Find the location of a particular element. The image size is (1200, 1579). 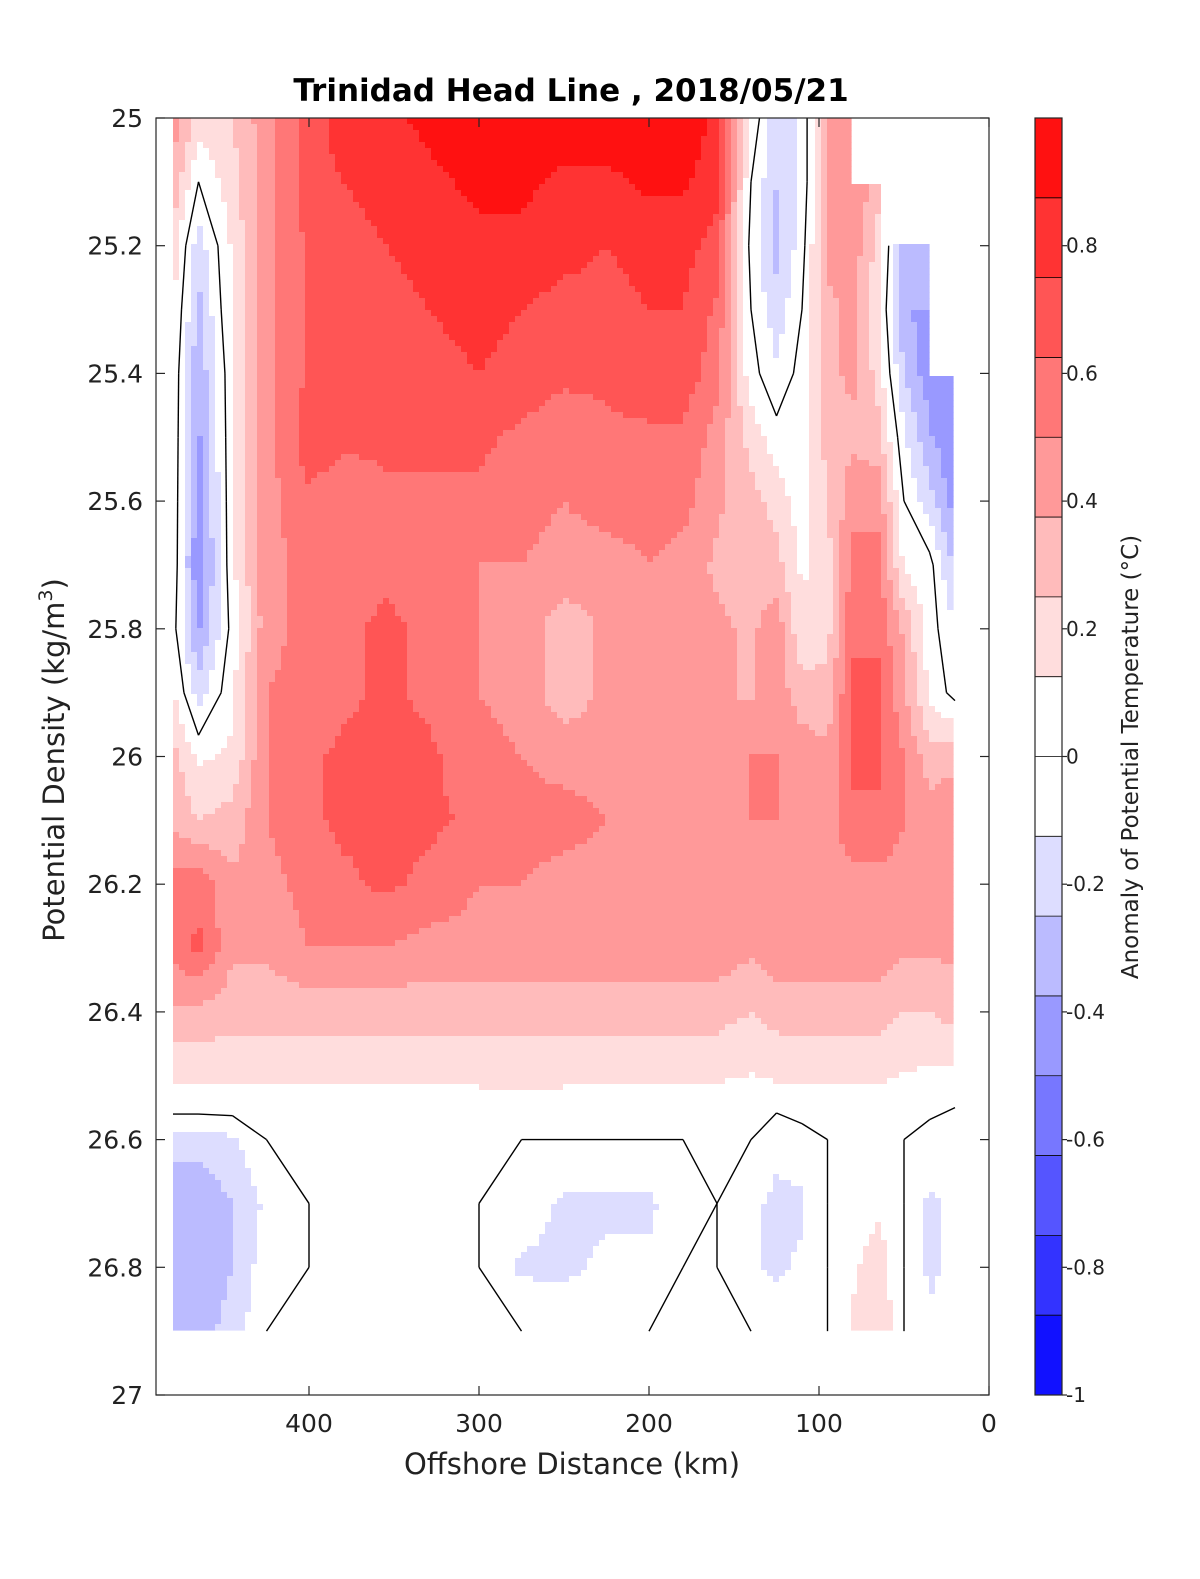

y-tick-label: 25.2 is located at coordinates (115, 246).